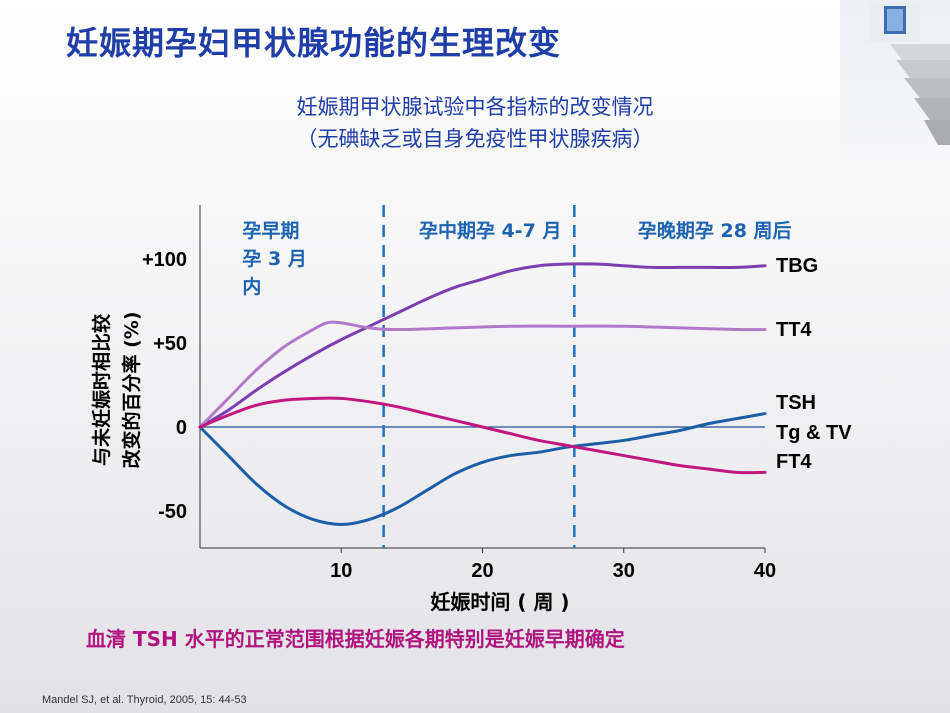 This screenshot has height=713, width=950. Describe the element at coordinates (475, 139) in the screenshot. I see `chart-subtitle-note: （无碘缺乏或自身免疫性甲状腺疾病）` at that location.